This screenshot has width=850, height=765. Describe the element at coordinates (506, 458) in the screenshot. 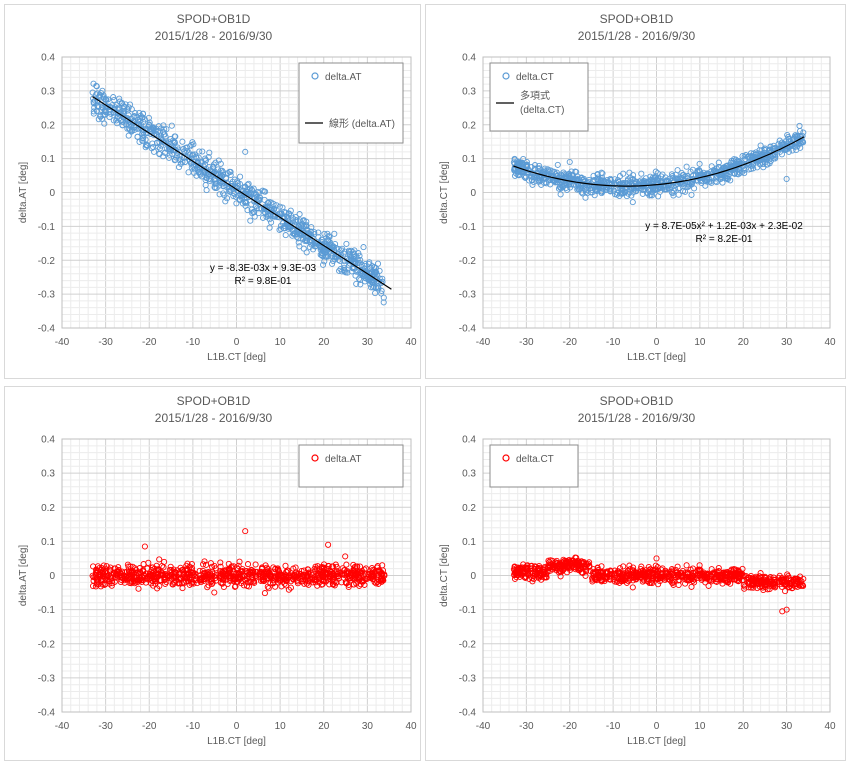

I see `legend-marker` at that location.